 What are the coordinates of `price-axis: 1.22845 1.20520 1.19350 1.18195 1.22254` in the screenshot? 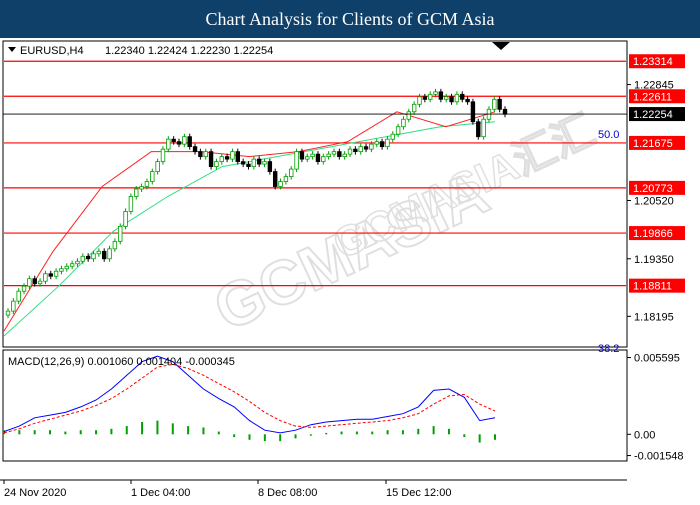 It's located at (656, 201).